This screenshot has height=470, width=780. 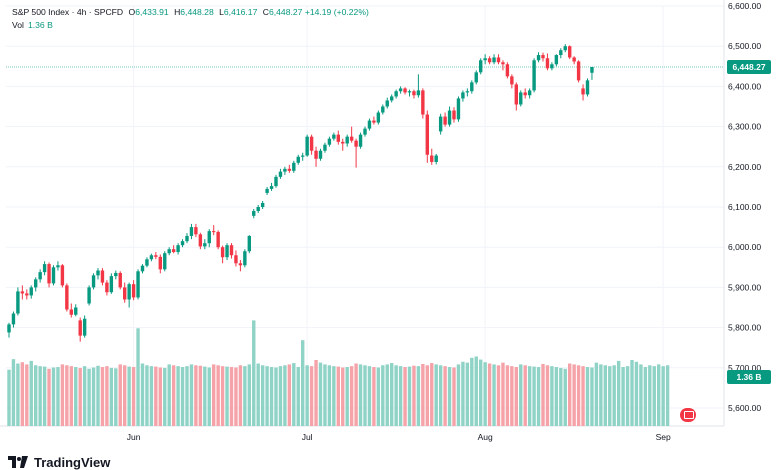 I want to click on y-tick-label: 6,100.00, so click(x=744, y=207).